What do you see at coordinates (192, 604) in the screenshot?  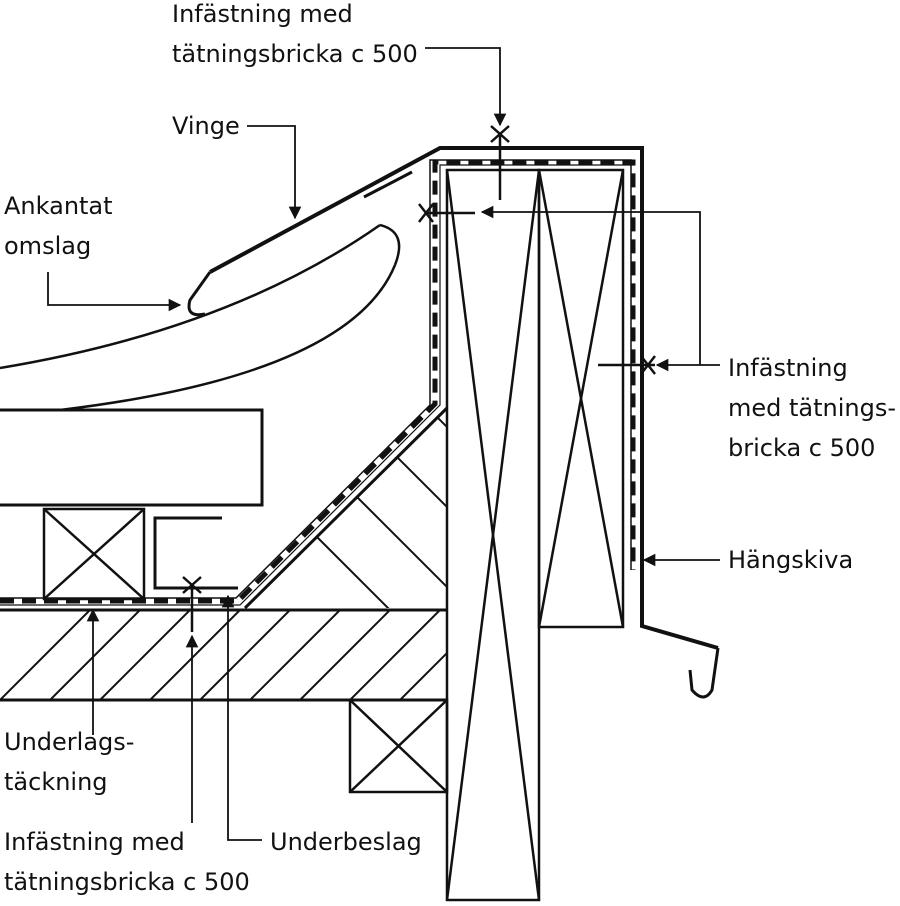 I see `fastener-bottom` at bounding box center [192, 604].